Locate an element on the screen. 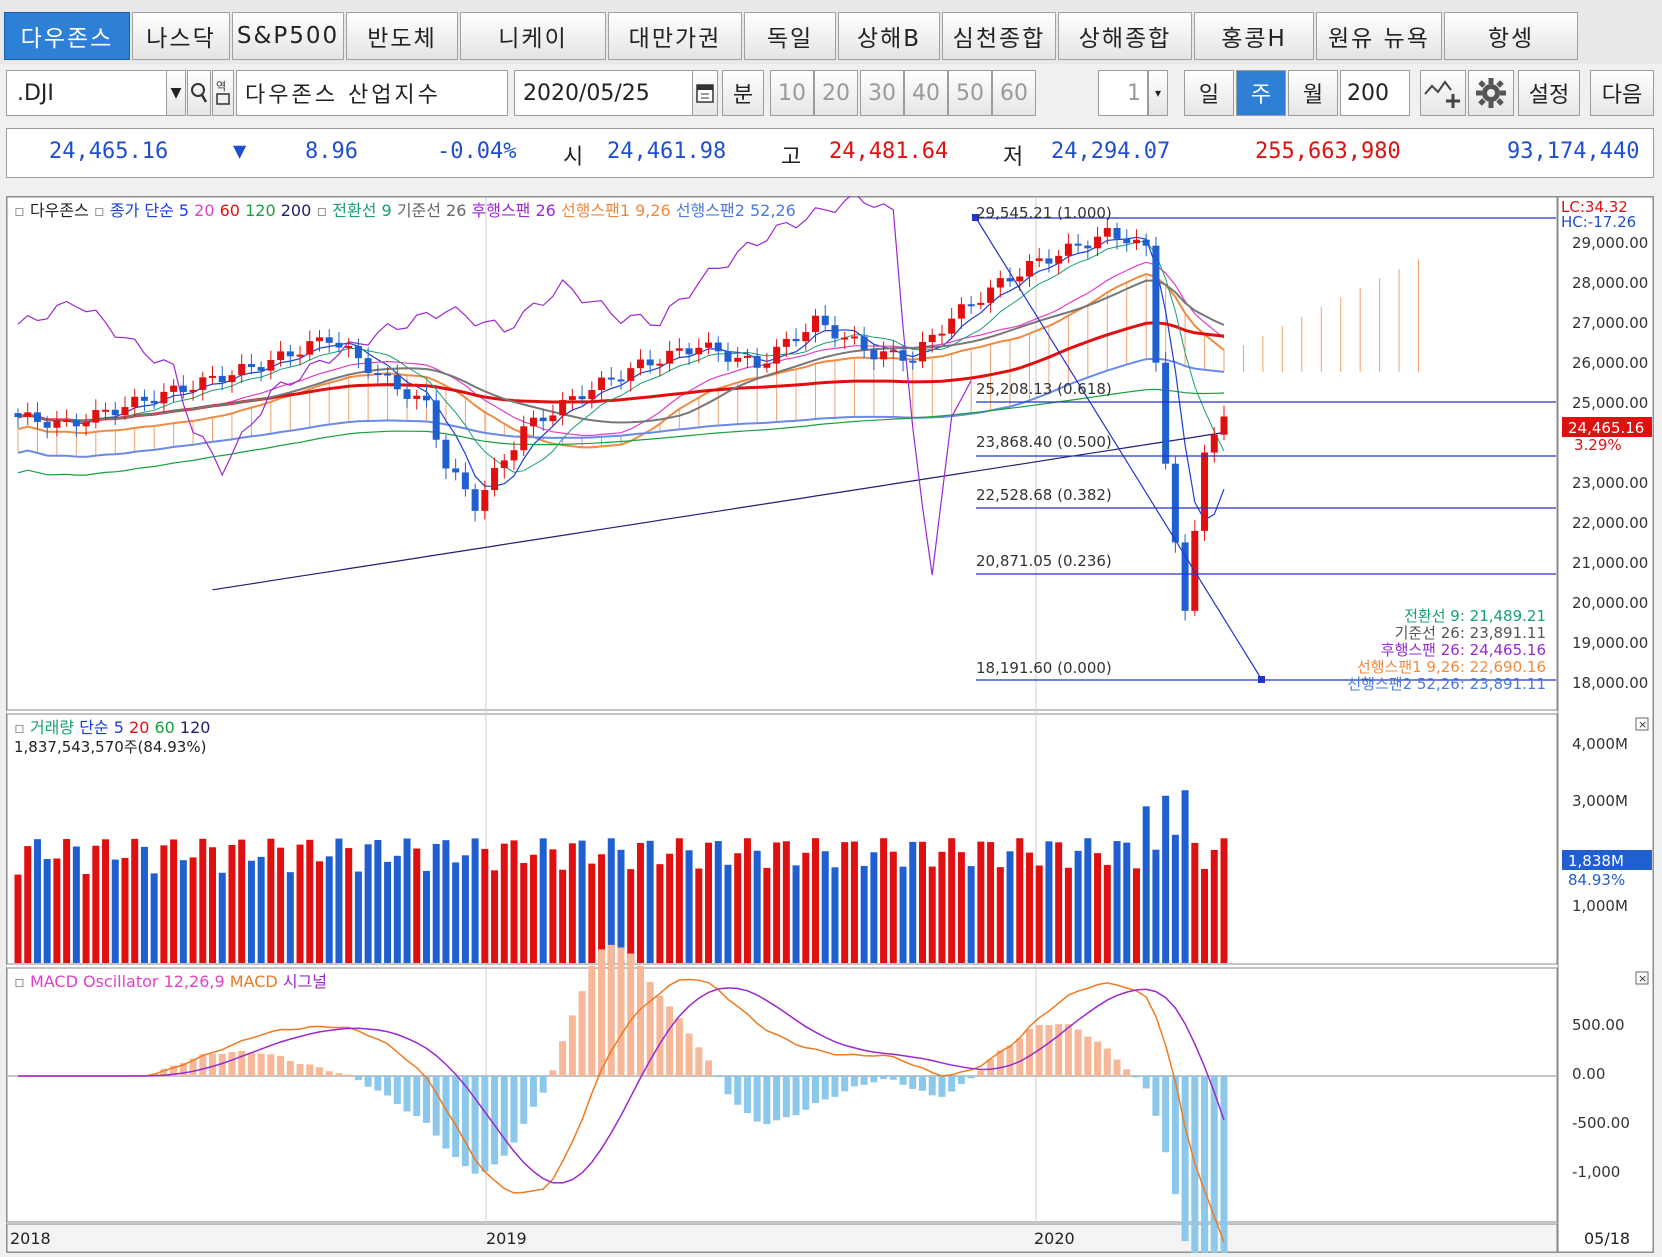 This screenshot has height=1257, width=1662. minute-40-button: 40 is located at coordinates (926, 93).